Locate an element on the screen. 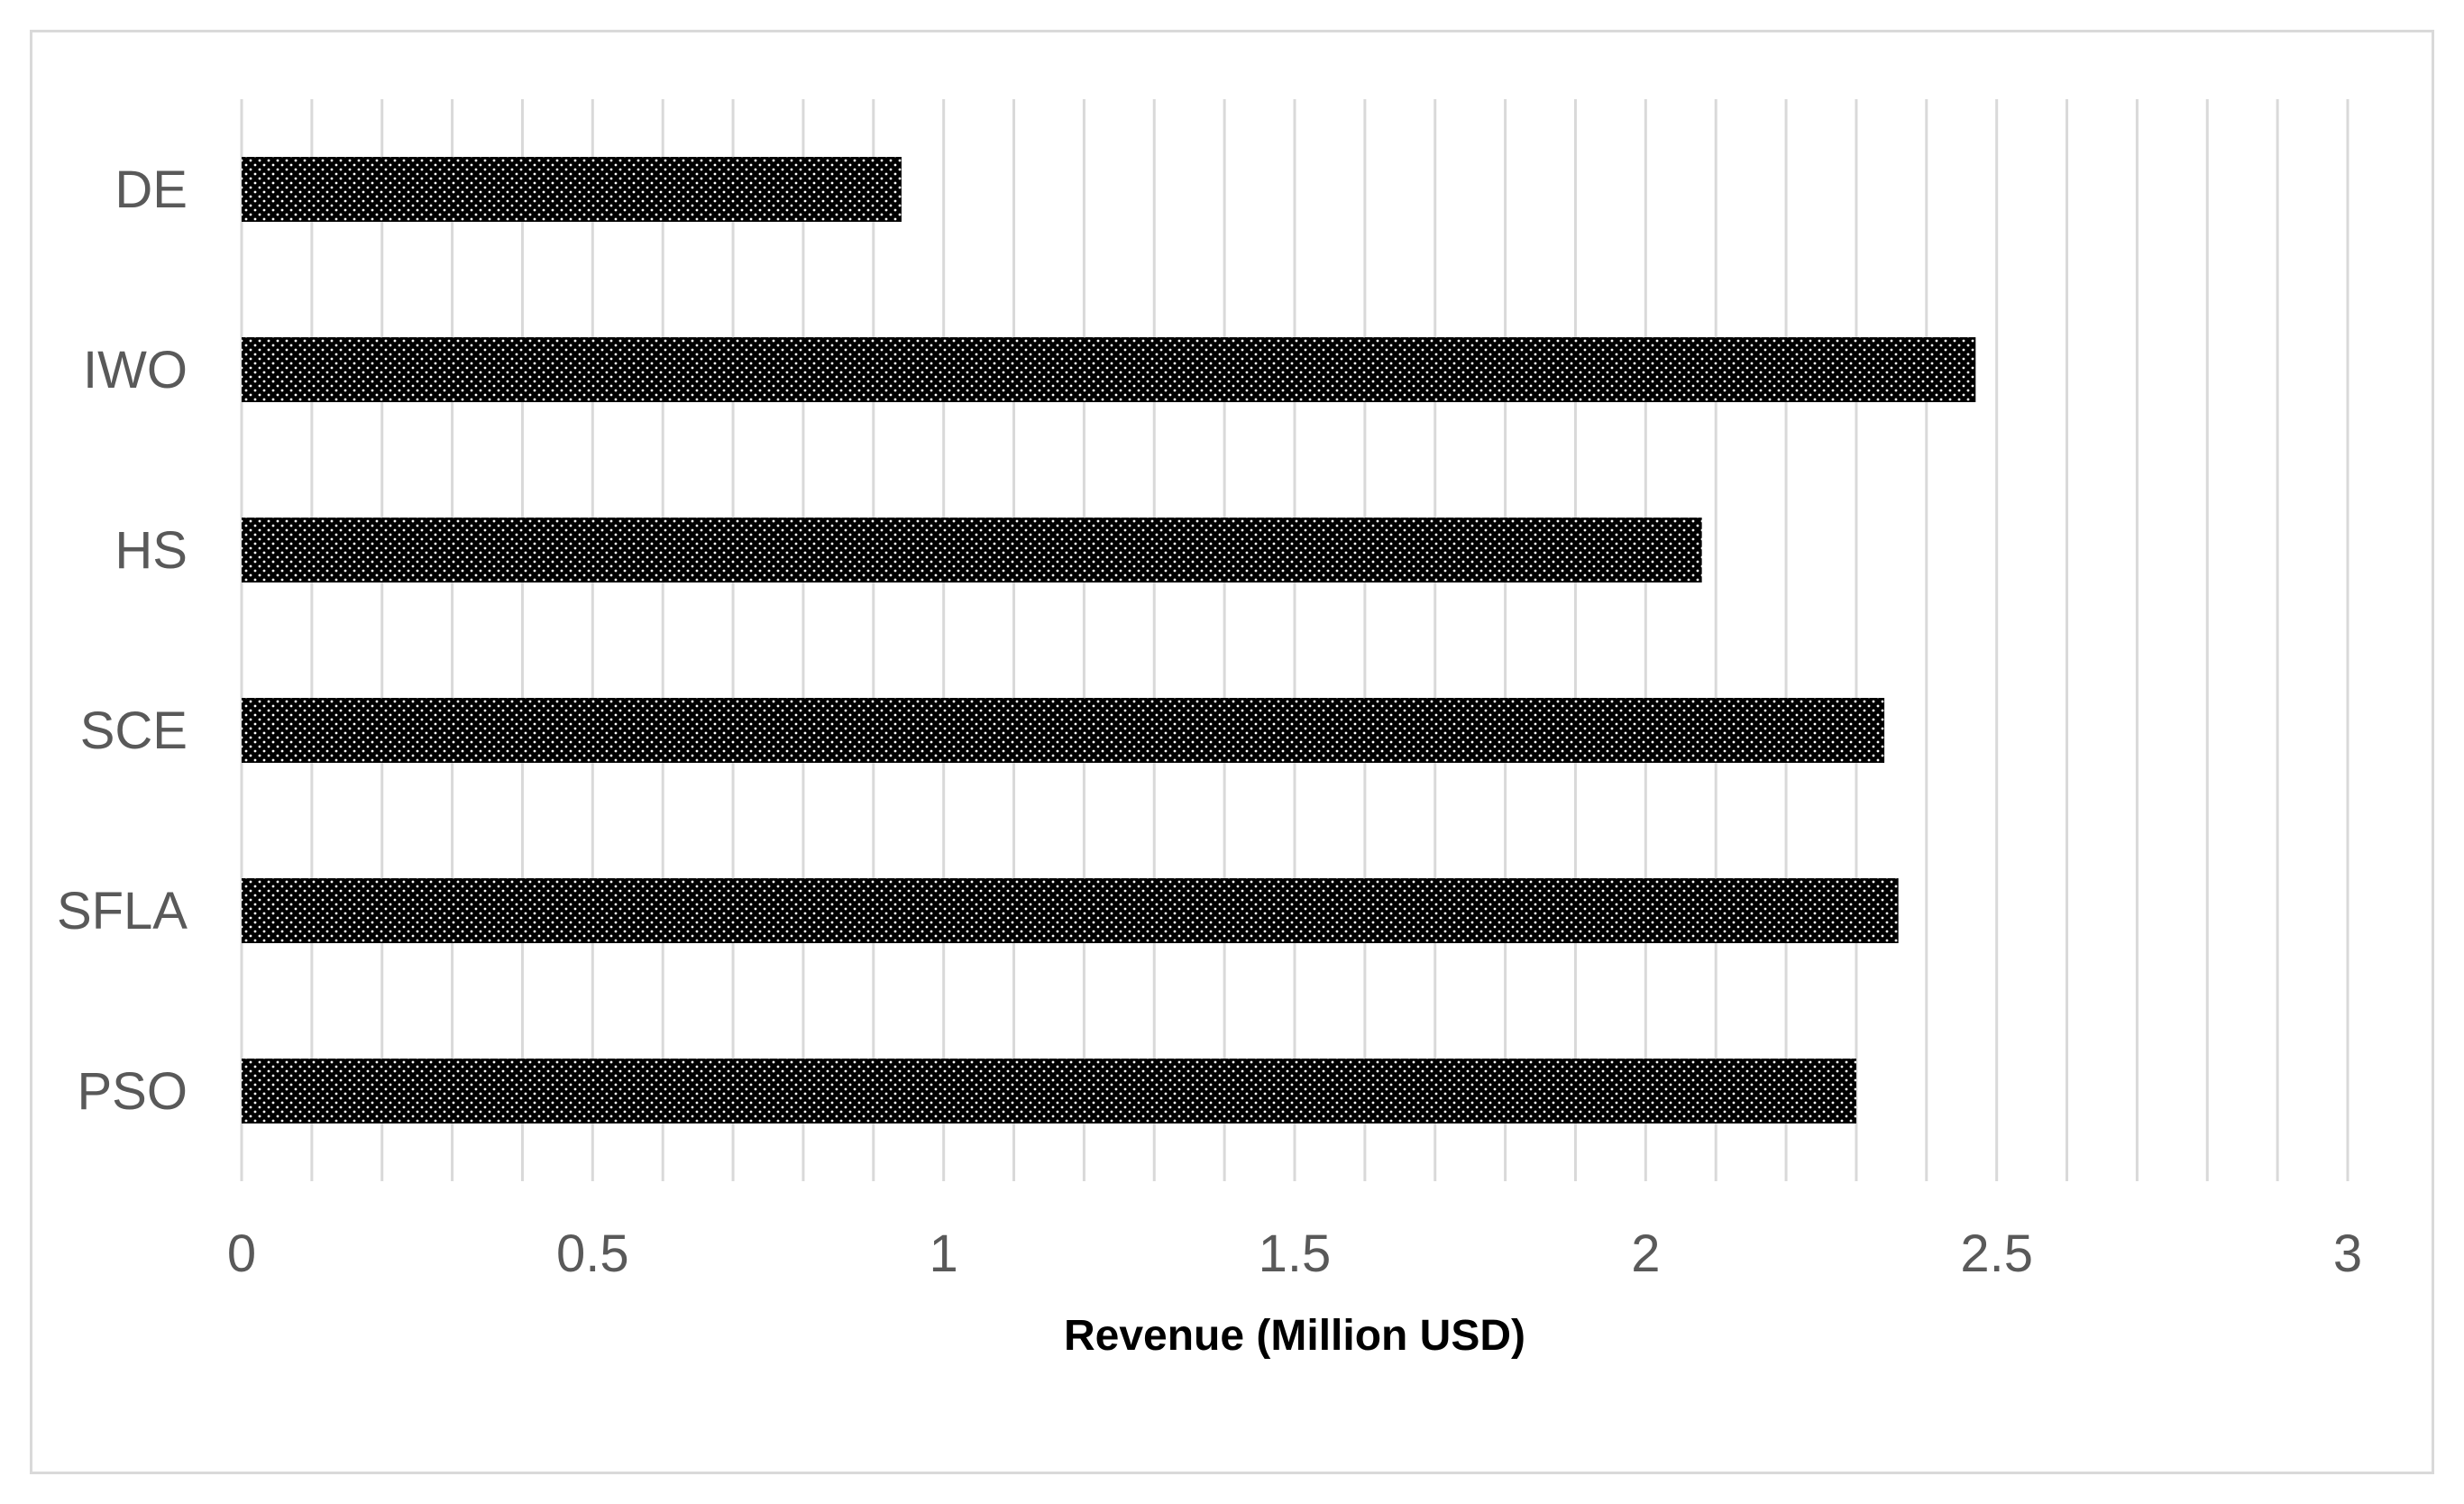 Image resolution: width=2464 pixels, height=1504 pixels. bar-sfla is located at coordinates (1070, 910).